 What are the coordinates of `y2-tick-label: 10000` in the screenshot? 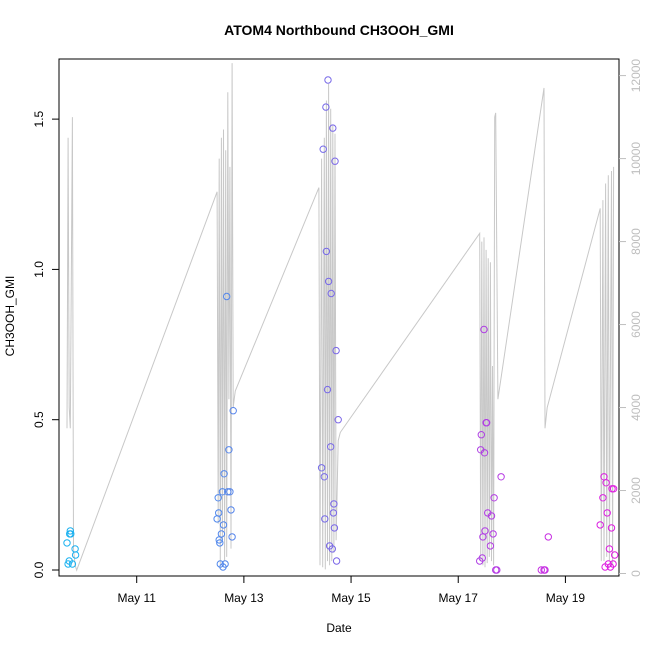 It's located at (636, 159).